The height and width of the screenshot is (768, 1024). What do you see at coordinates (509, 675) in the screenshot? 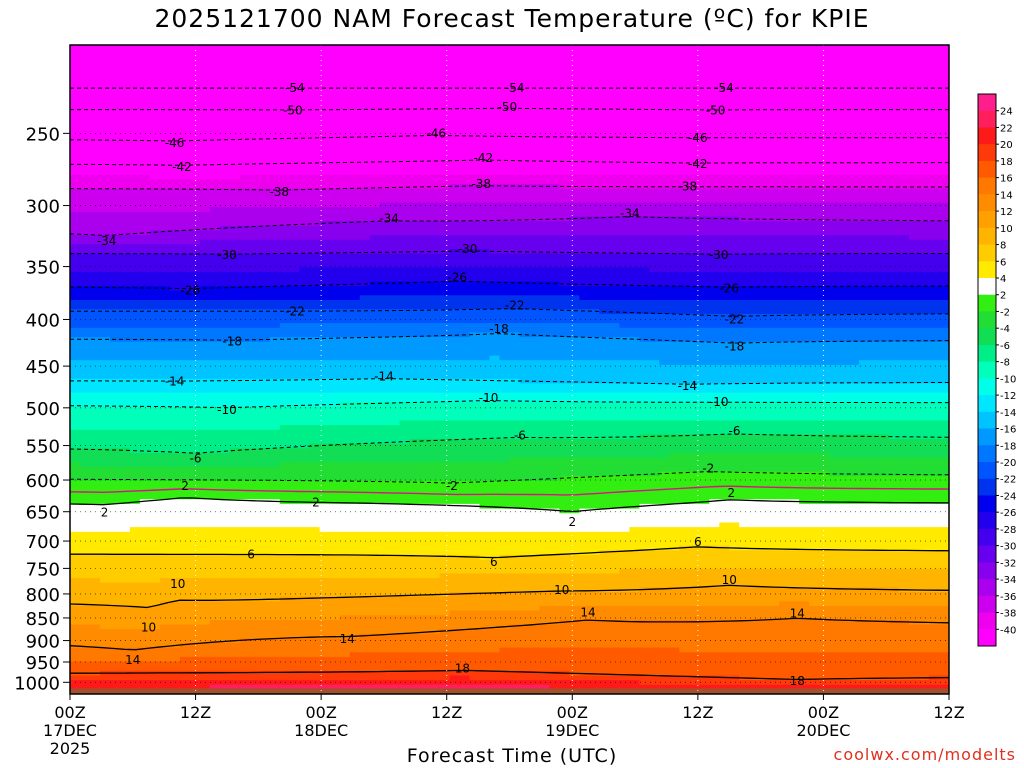
I see `contour-line` at bounding box center [509, 675].